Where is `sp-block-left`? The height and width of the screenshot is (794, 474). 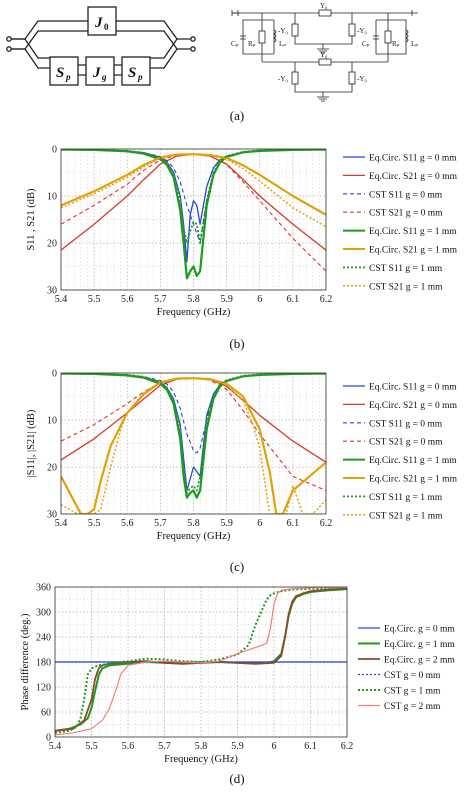
sp-block-left is located at coordinates (64, 71).